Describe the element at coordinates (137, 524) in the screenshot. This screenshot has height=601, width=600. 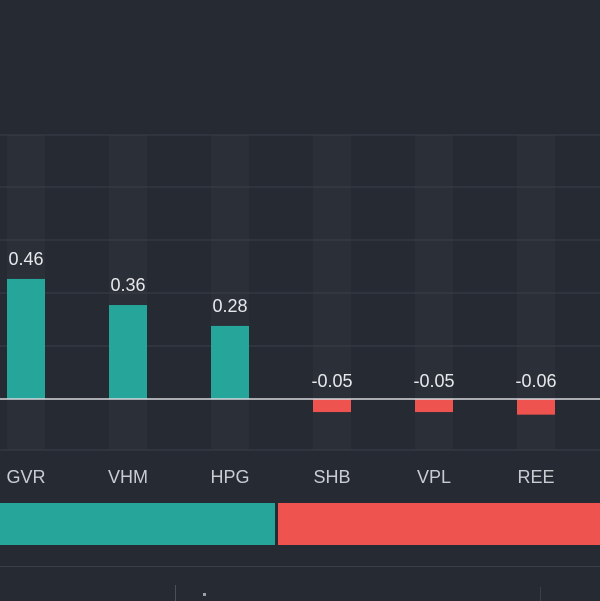
I see `ratio-bar-positive-segment` at that location.